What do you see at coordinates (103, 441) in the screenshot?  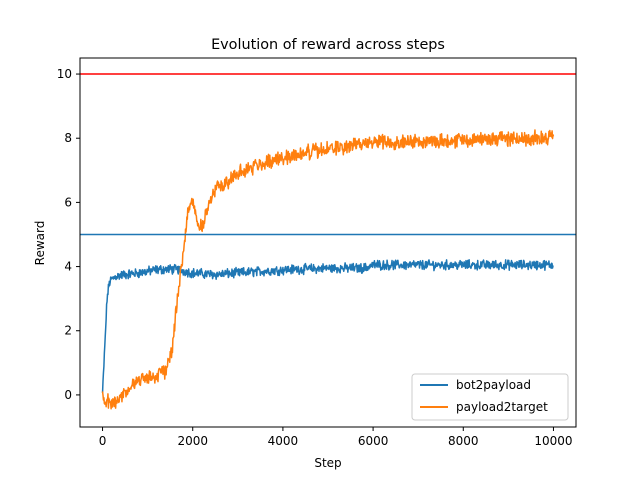 I see `x-tick-label: 0` at bounding box center [103, 441].